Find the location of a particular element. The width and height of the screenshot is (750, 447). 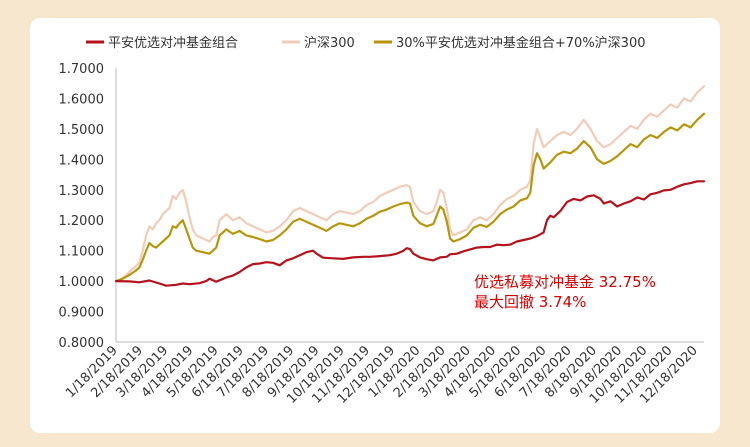

y-tick-label: 1.1000 is located at coordinates (82, 252).